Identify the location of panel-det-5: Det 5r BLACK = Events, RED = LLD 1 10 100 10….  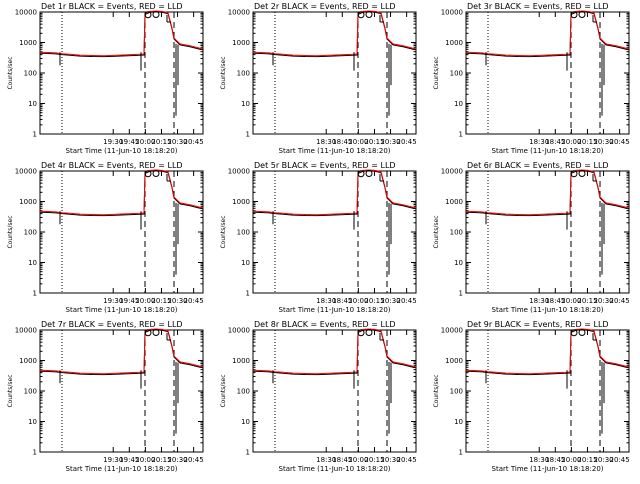
(318, 237).